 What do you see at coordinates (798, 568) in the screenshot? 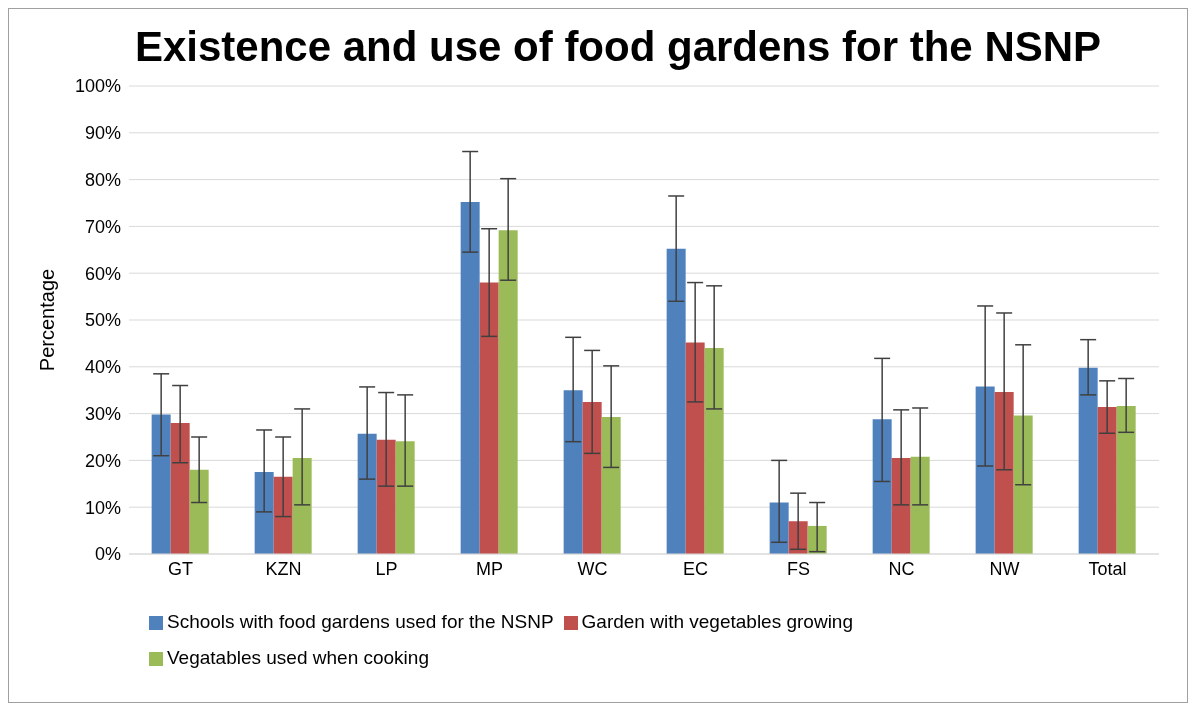
I see `x-tick-label: FS` at bounding box center [798, 568].